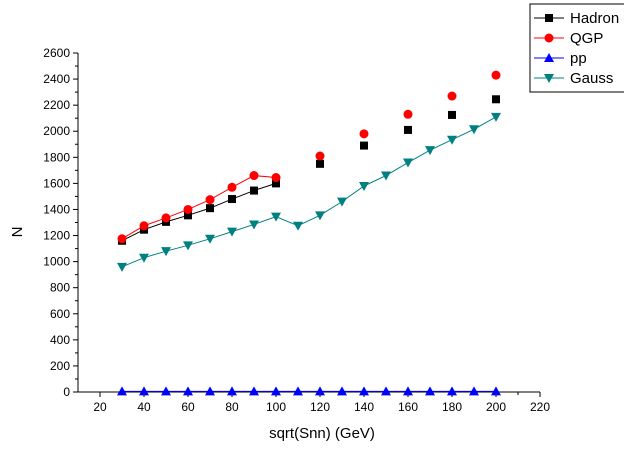  I want to click on y-tick-label: 1000, so click(56, 262).